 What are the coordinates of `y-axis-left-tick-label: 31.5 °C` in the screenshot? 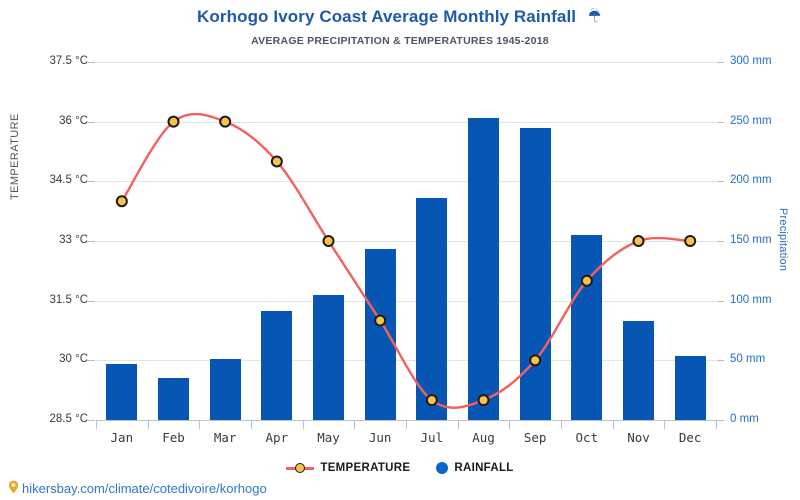 It's located at (68, 299).